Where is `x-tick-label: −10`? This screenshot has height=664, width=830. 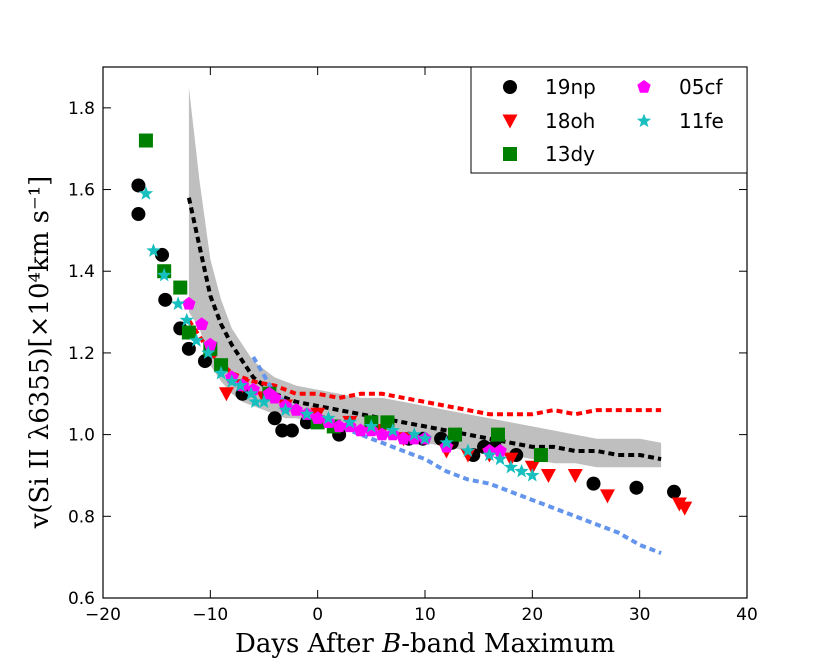 x-tick-label: −10 is located at coordinates (210, 615).